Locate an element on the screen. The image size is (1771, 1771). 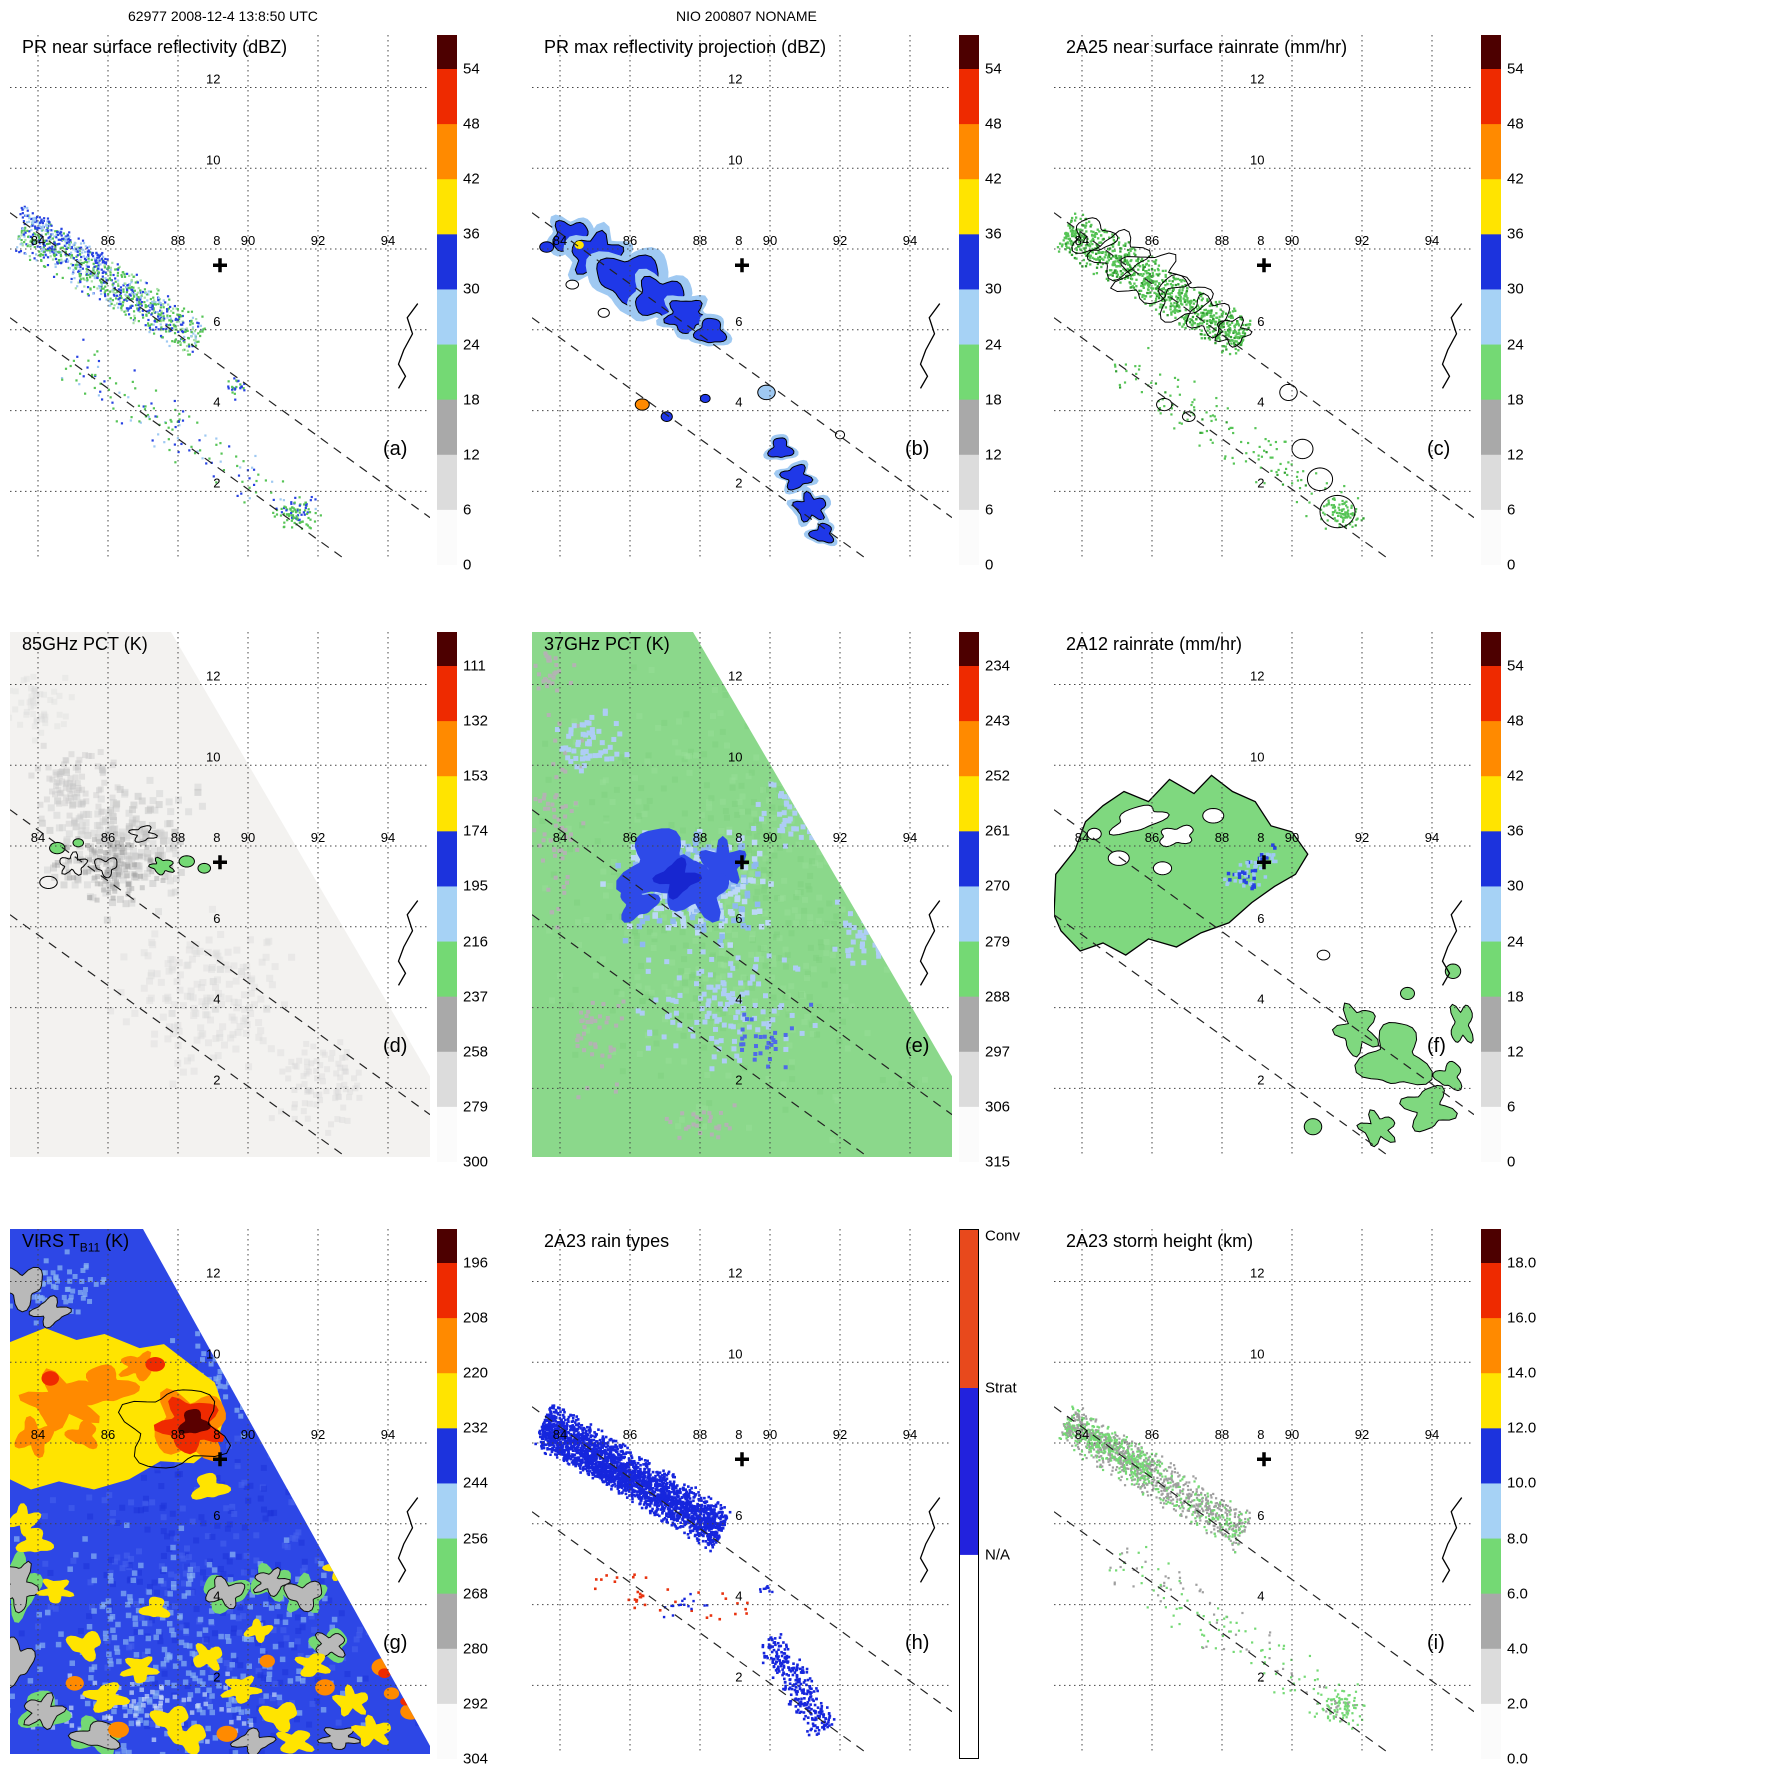
colorbar-tick-label: 306 is located at coordinates (998, 1107).